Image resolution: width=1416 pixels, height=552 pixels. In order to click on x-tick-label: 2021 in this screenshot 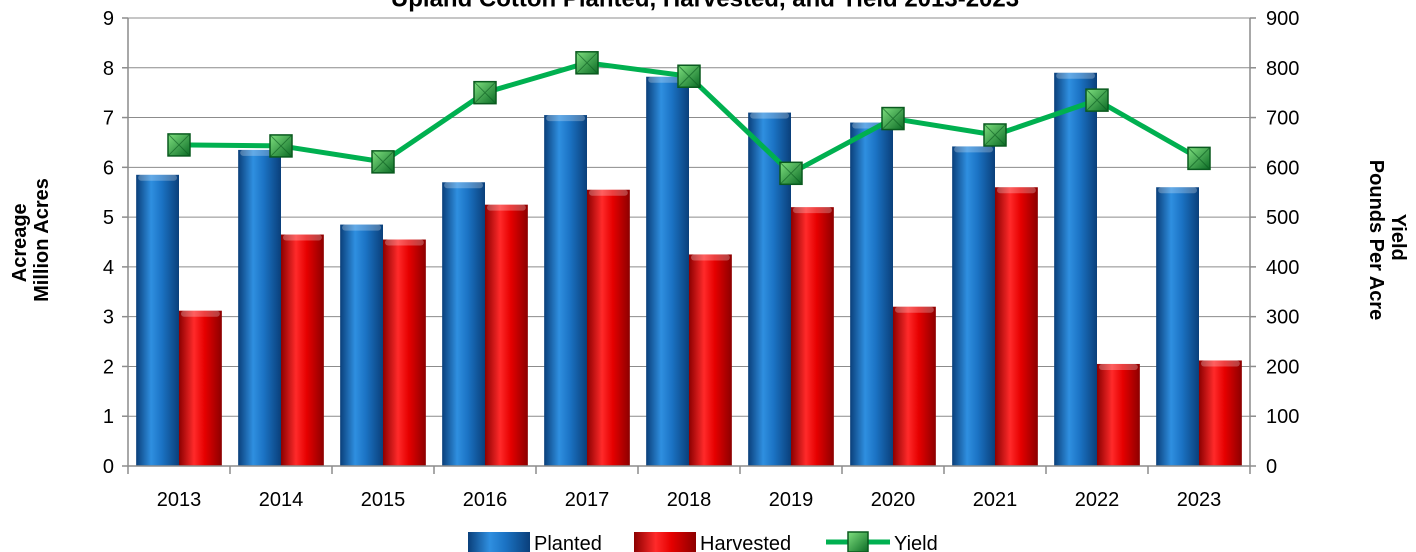, I will do `click(995, 500)`.